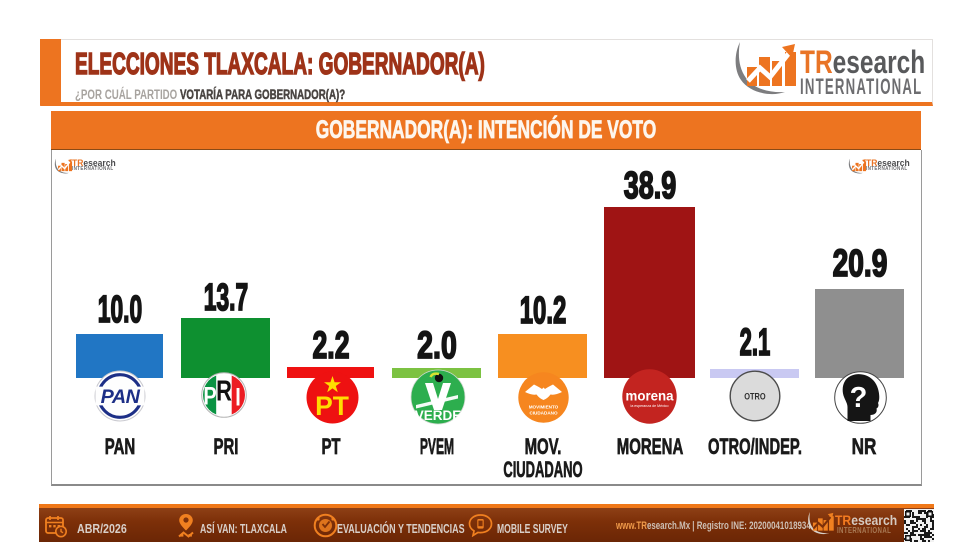 The width and height of the screenshot is (975, 558). I want to click on svg-text: VERDE, so click(438, 415).